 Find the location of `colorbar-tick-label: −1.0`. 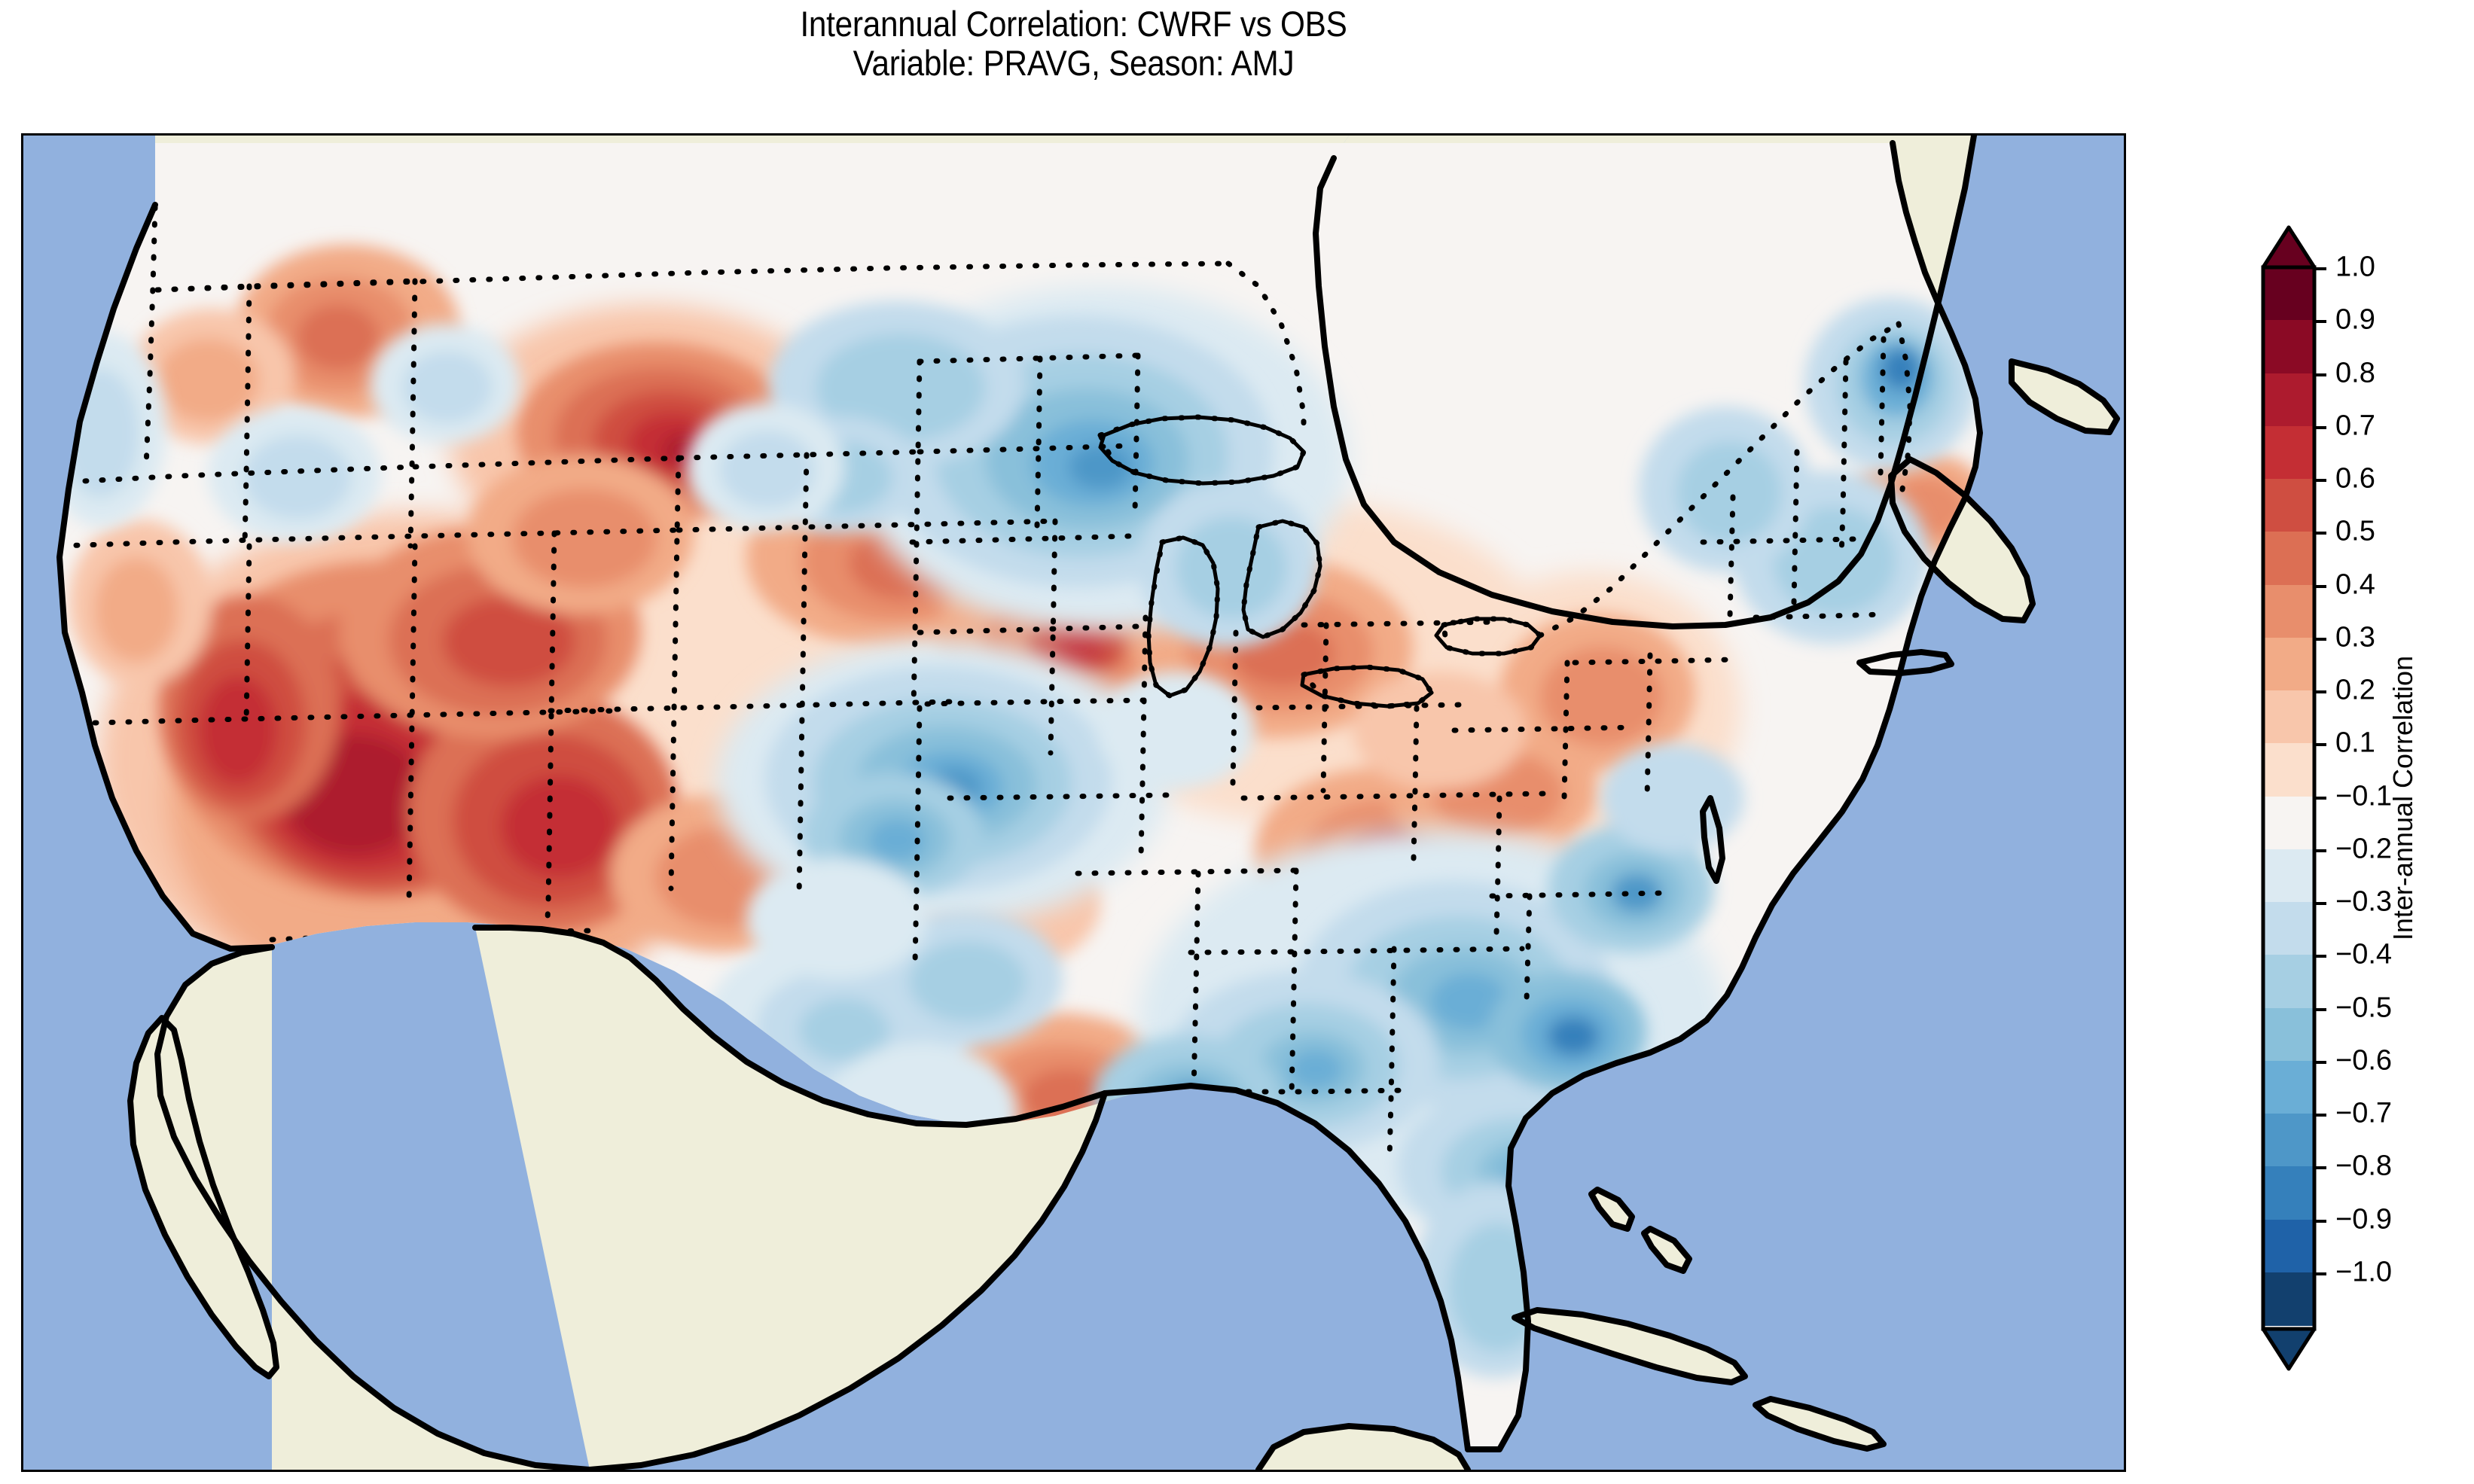

colorbar-tick-label: −1.0 is located at coordinates (2364, 1272).